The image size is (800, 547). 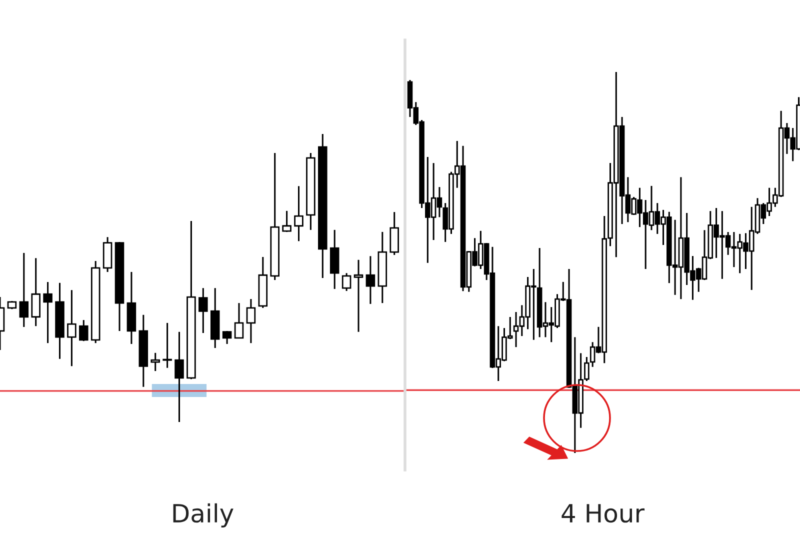 What do you see at coordinates (203, 515) in the screenshot?
I see `x-axis-title: Daily` at bounding box center [203, 515].